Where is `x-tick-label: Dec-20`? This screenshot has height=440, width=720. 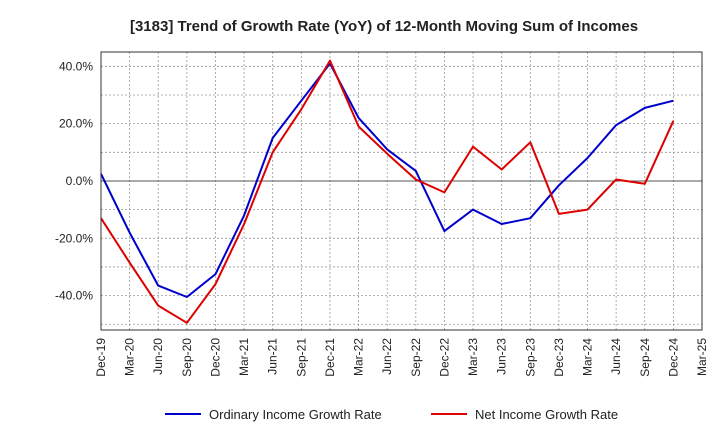 x-tick-label: Dec-20 is located at coordinates (215, 357).